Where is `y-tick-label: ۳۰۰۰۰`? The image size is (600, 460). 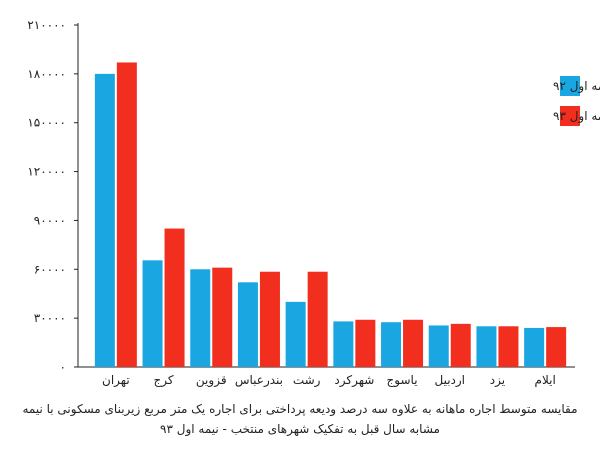 y-tick-label: ۳۰۰۰۰ is located at coordinates (50, 318).